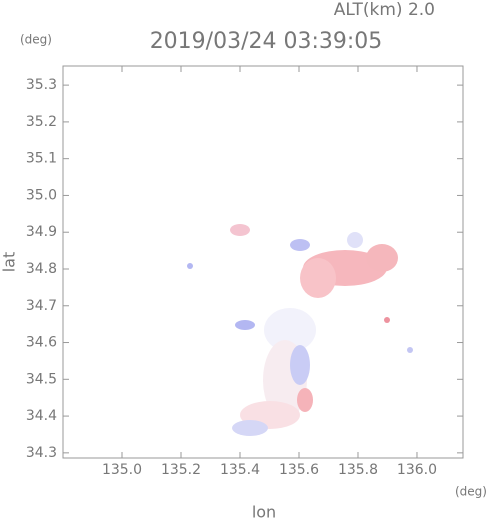 The image size is (491, 521). I want to click on x-tick-label: 135.8, so click(358, 470).